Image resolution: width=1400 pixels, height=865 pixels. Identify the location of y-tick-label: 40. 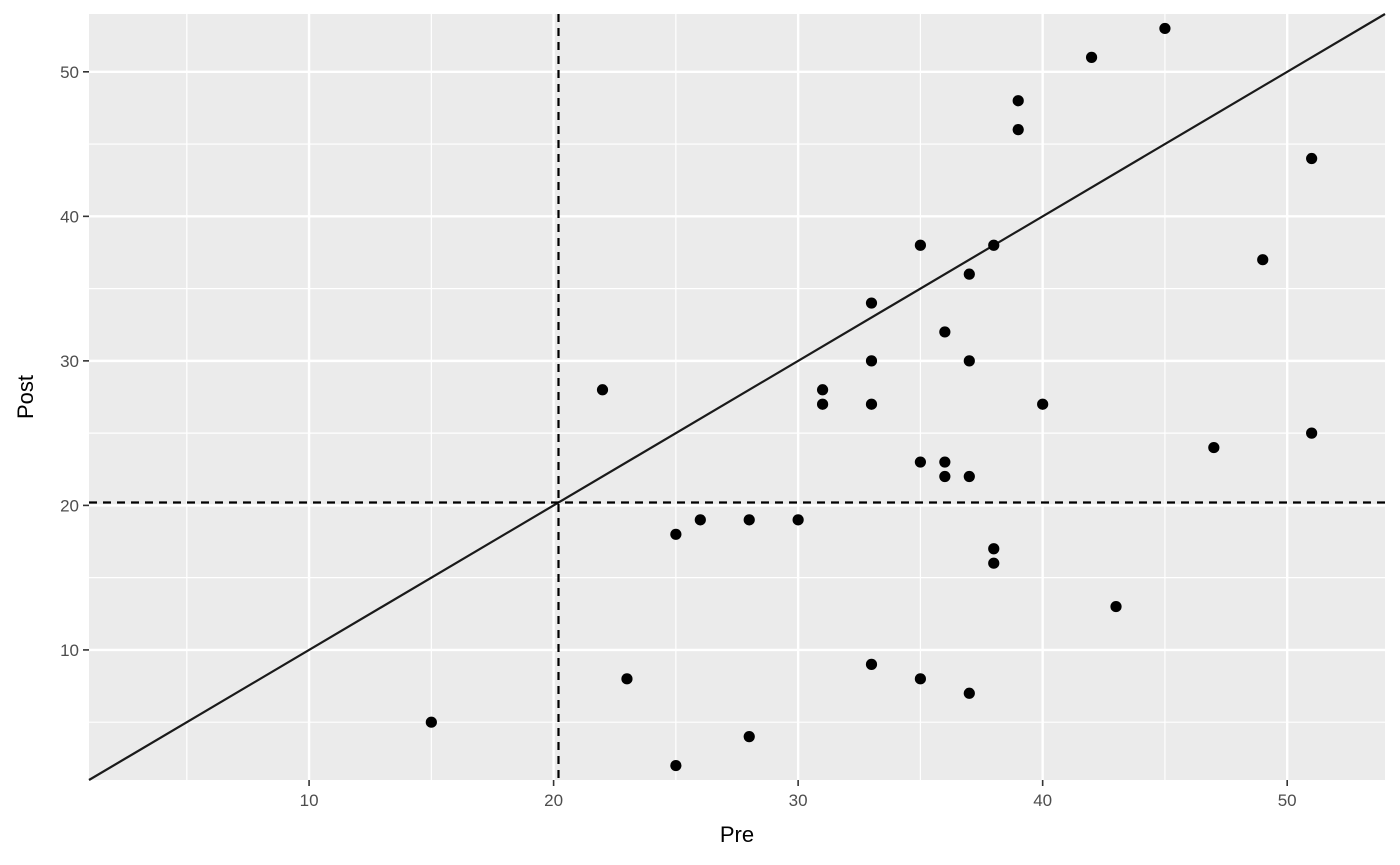
(69, 216).